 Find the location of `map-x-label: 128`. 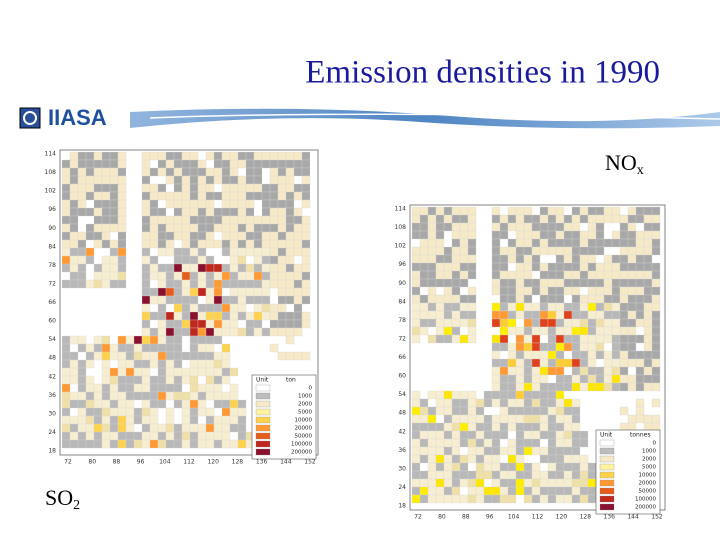

map-x-label: 128 is located at coordinates (238, 462).